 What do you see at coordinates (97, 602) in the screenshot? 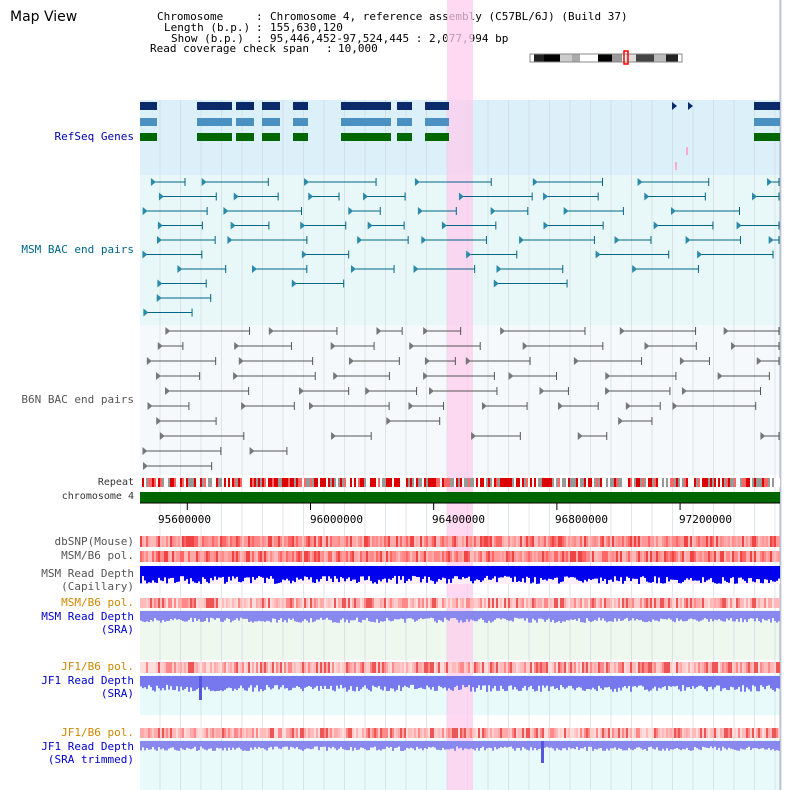
I see `track-label-msm-b6-pol-2: MSM/B6 pol.` at bounding box center [97, 602].